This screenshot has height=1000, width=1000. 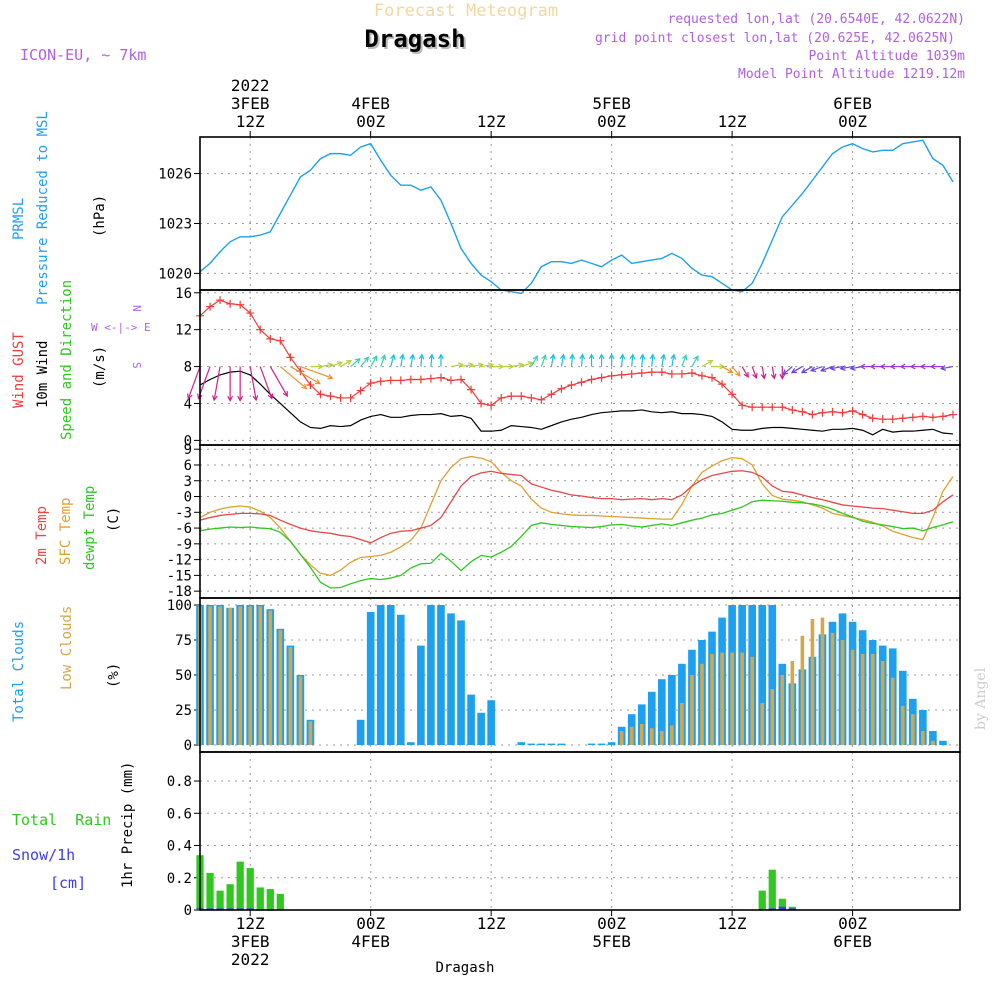 What do you see at coordinates (183, 529) in the screenshot?
I see `y-tick-label: -6` at bounding box center [183, 529].